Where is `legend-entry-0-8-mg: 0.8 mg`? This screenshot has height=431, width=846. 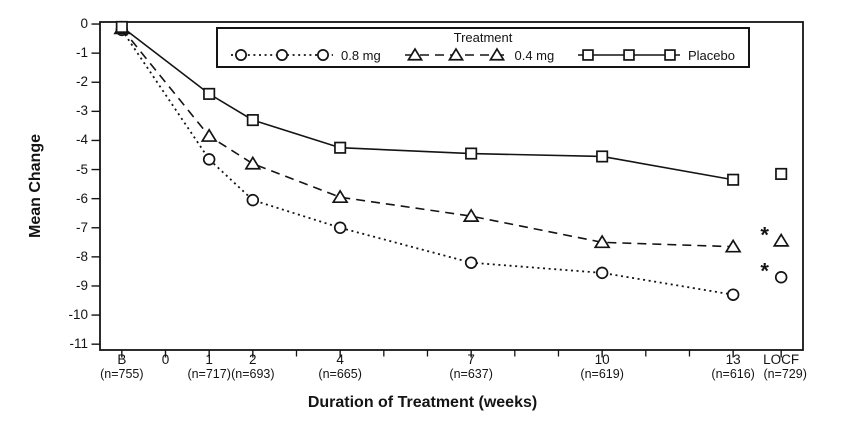
legend-entry-0-8-mg: 0.8 mg is located at coordinates (306, 55).